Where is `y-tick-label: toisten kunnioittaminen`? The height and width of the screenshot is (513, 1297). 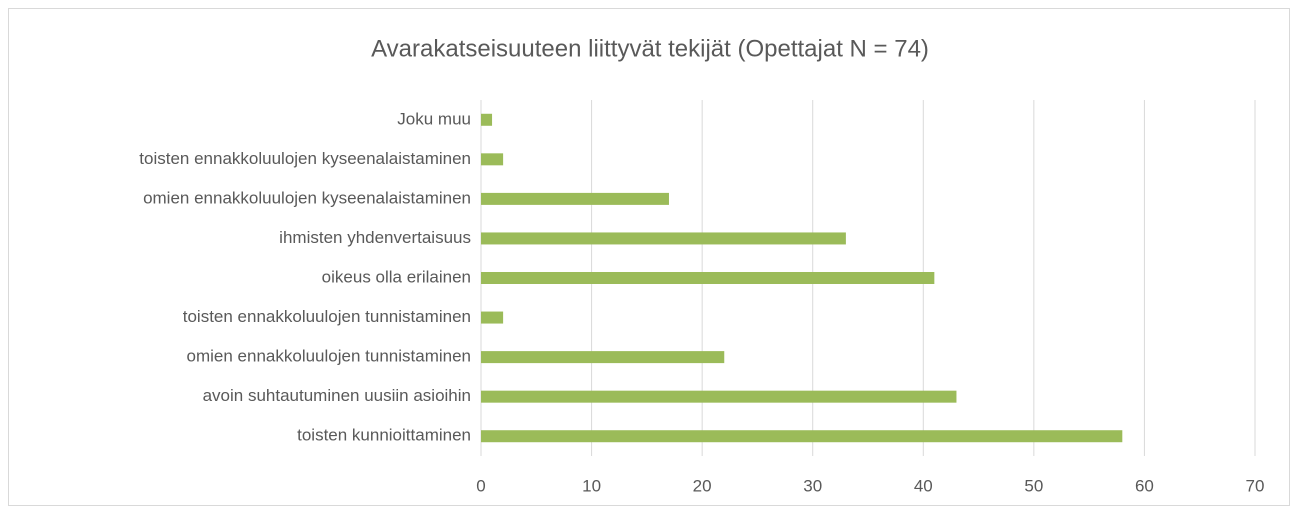 y-tick-label: toisten kunnioittaminen is located at coordinates (384, 435).